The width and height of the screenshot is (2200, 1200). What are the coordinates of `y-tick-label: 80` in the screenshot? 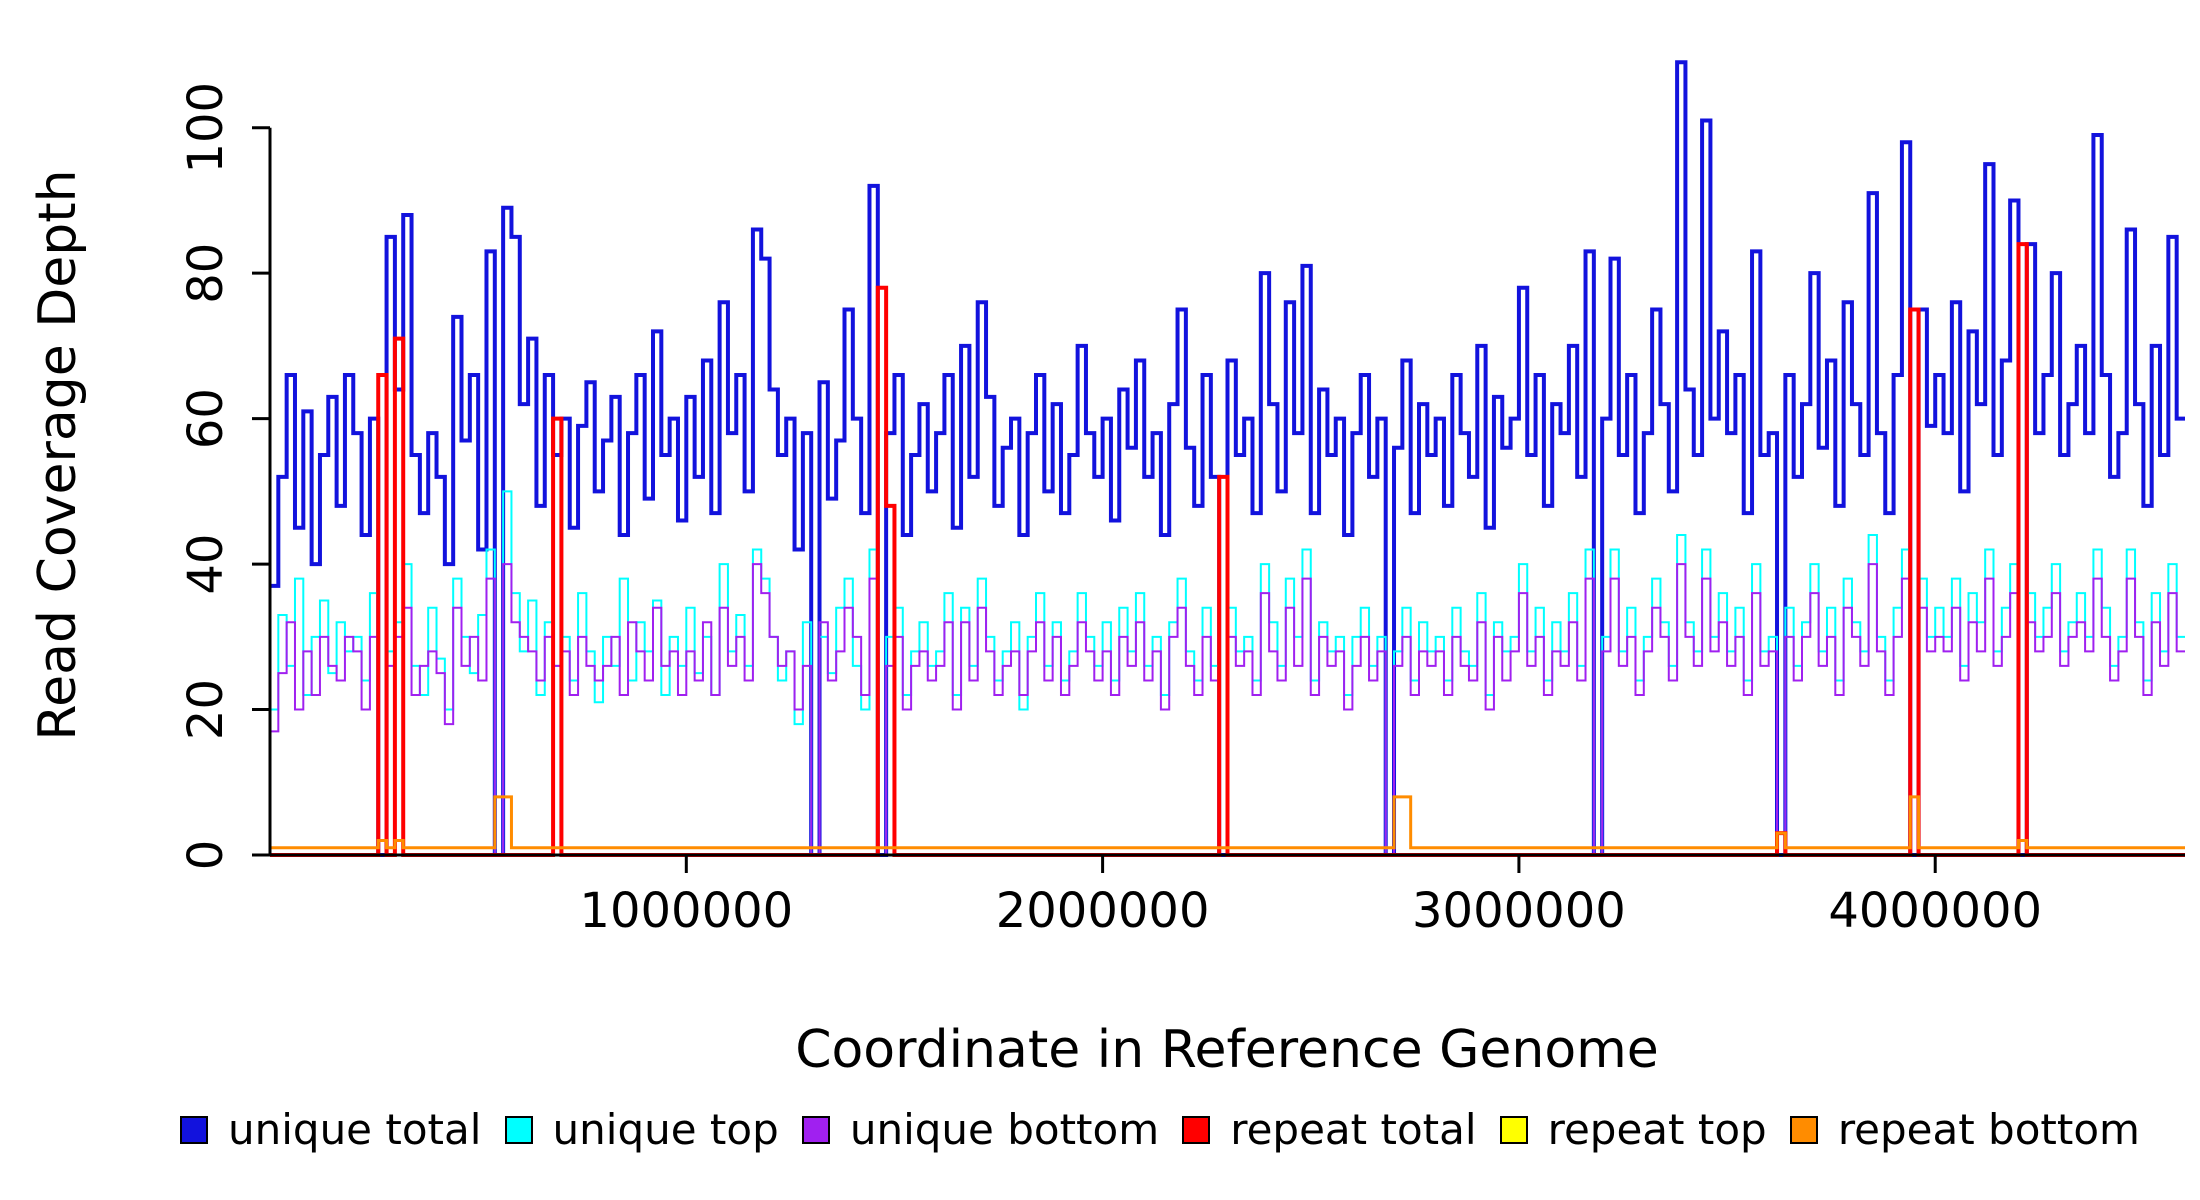 It's located at (206, 273).